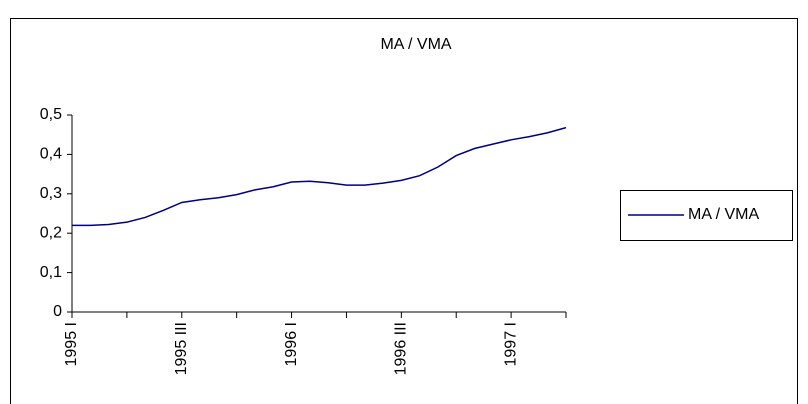  Describe the element at coordinates (723, 214) in the screenshot. I see `legend-label: MA / VMA` at that location.